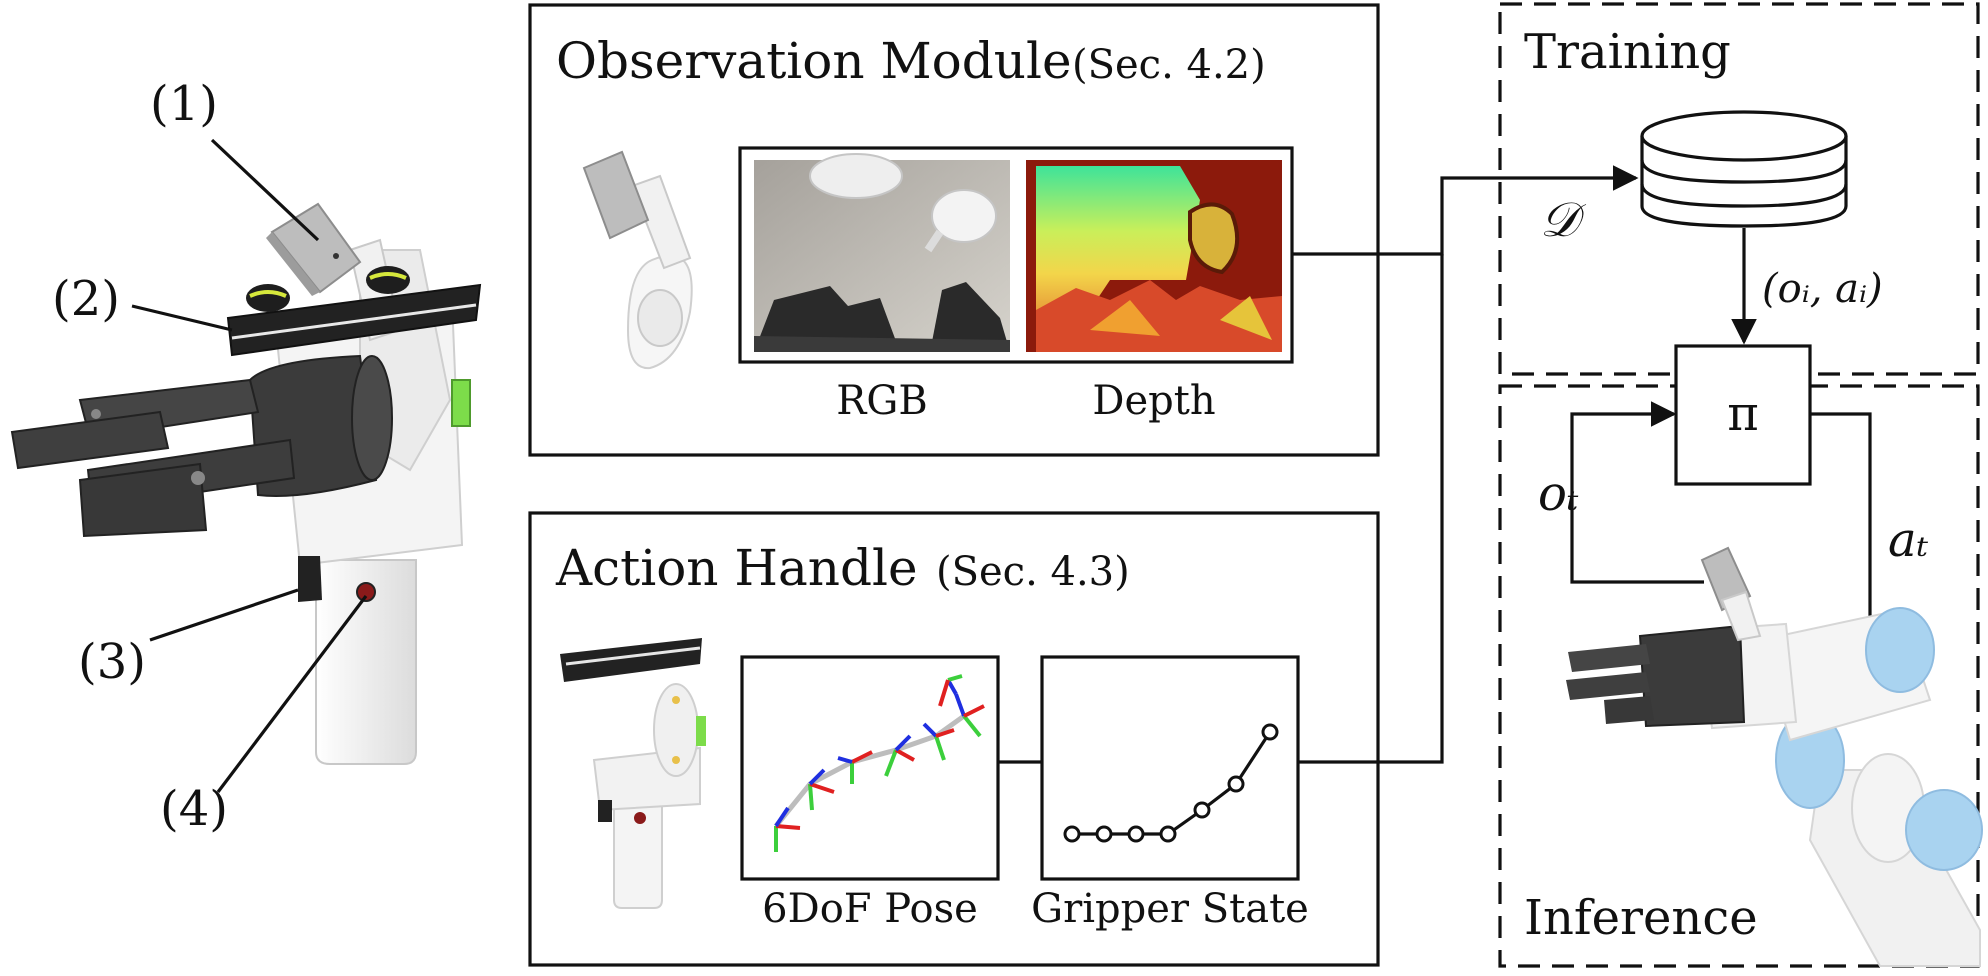  I want to click on training-panel: Training 𝒟 (oᵢ, aᵢ), so click(1739, 189).